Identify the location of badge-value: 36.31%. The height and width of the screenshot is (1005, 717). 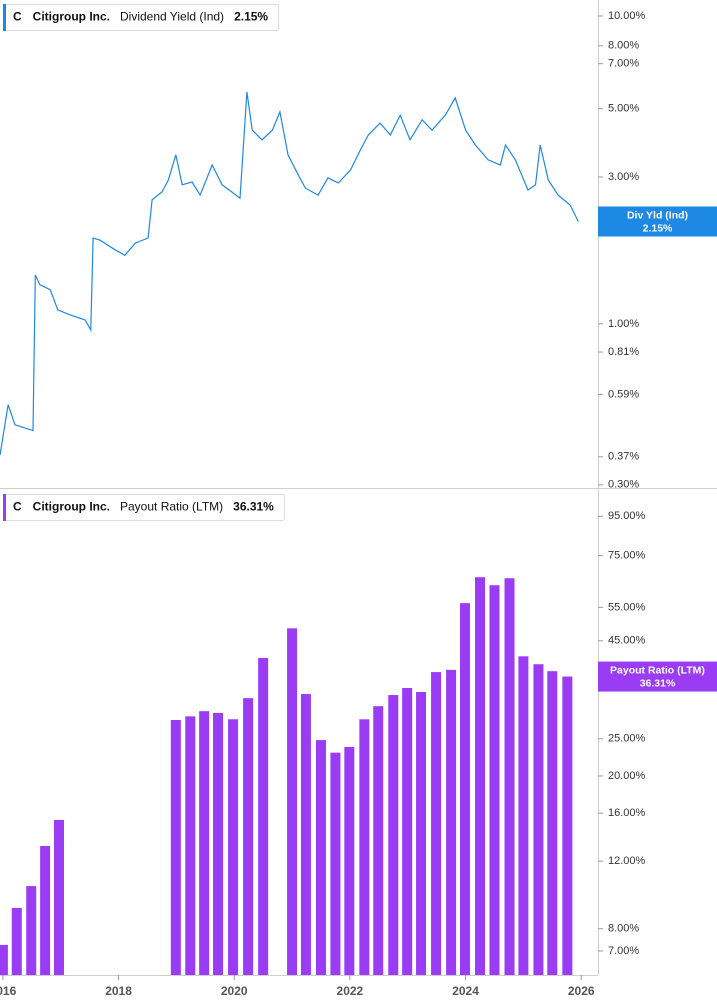
(658, 683).